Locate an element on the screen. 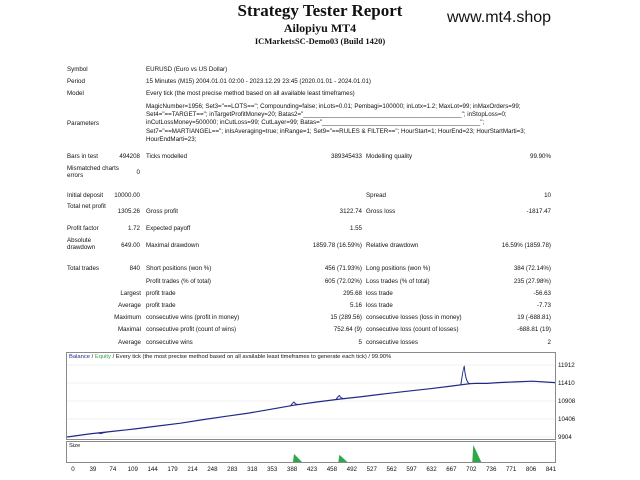 This screenshot has width=640, height=480. x-tick-label: 597 is located at coordinates (411, 469).